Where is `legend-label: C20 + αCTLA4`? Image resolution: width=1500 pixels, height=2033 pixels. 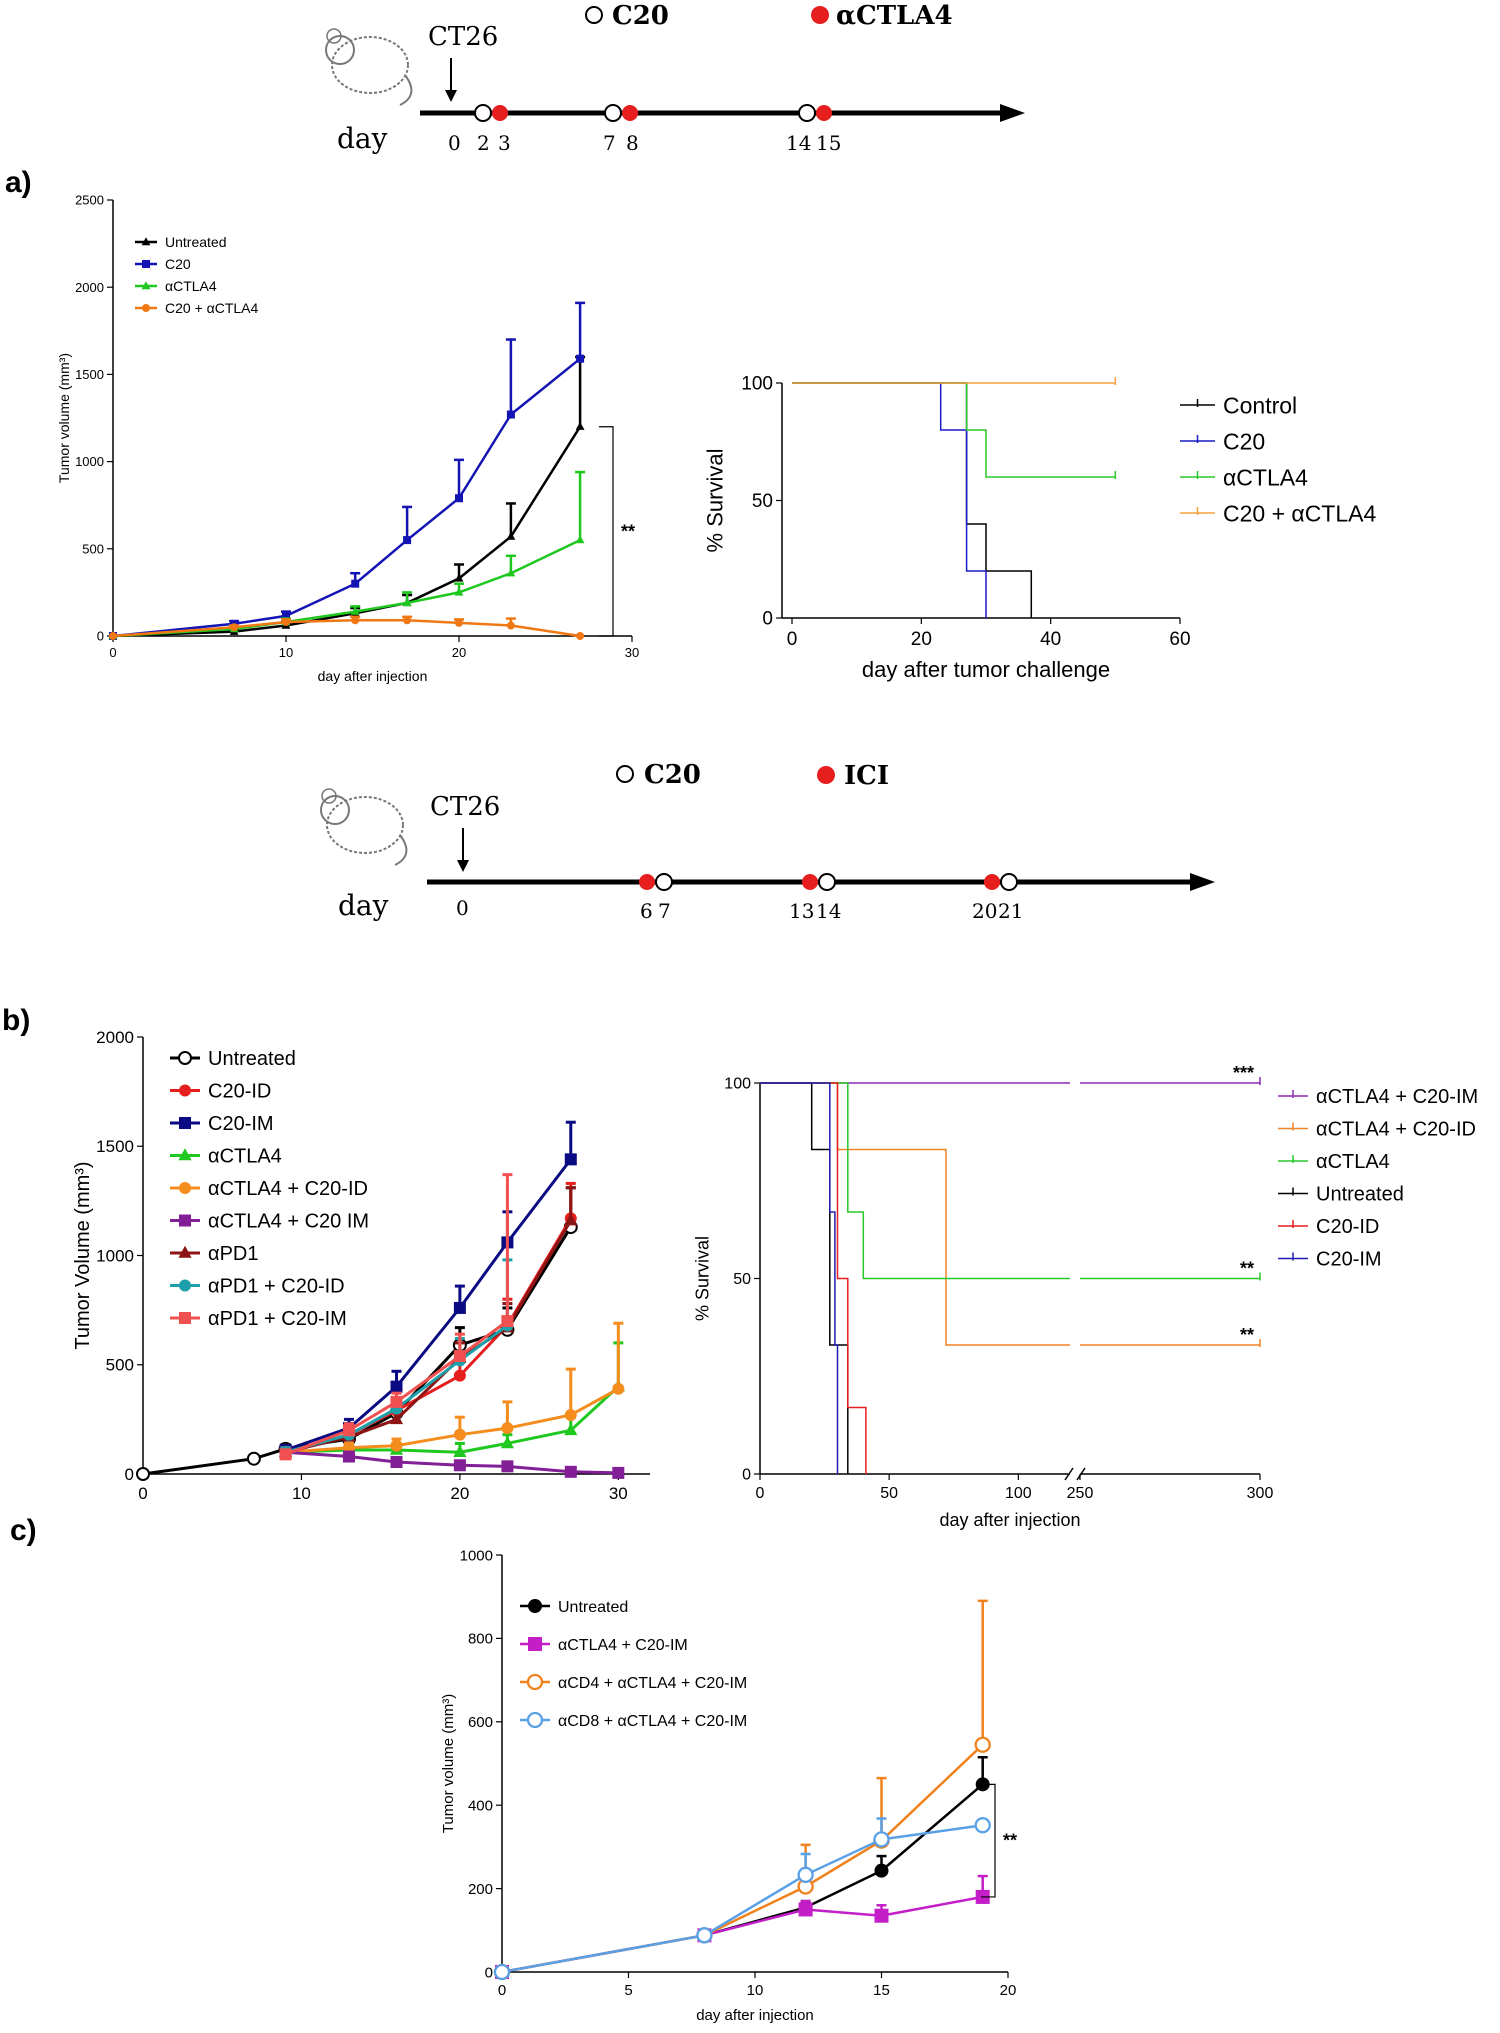
legend-label: C20 + αCTLA4 is located at coordinates (1299, 513).